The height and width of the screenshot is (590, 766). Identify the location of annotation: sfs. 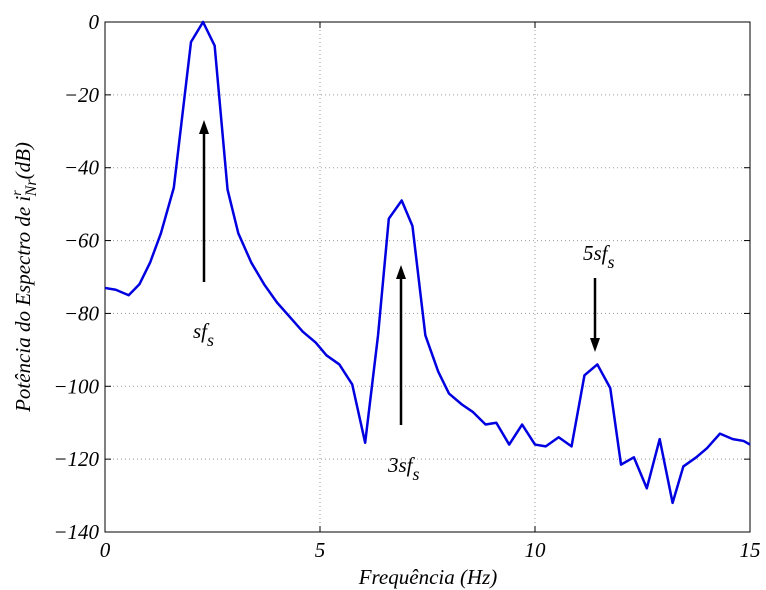
(203, 334).